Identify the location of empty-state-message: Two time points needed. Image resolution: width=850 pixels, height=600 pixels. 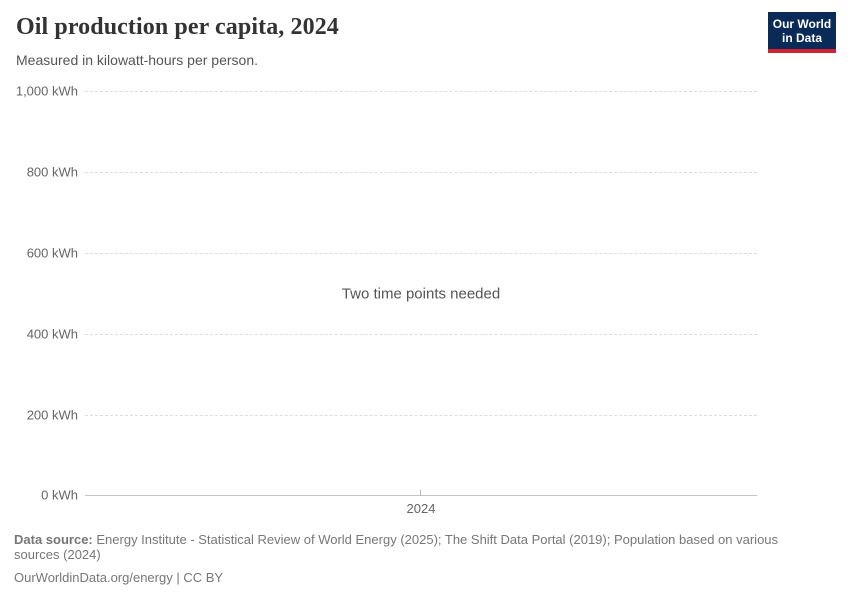
(421, 294).